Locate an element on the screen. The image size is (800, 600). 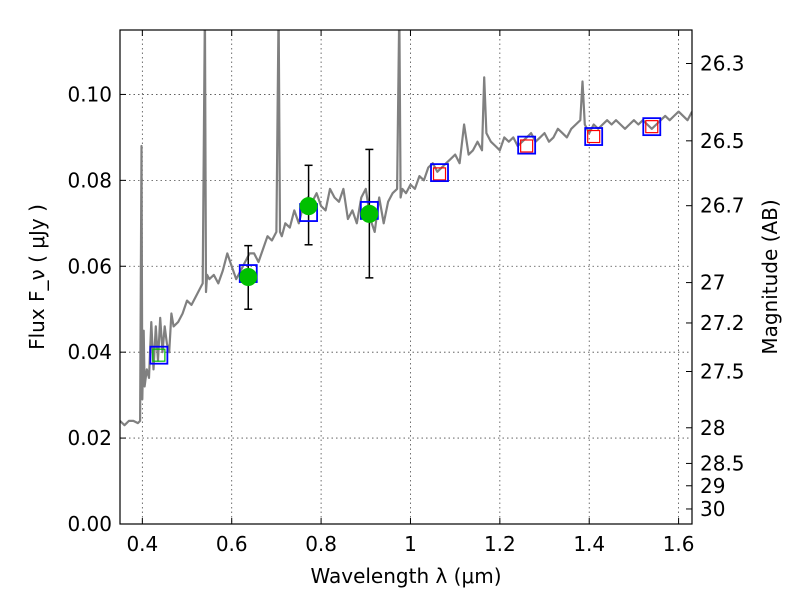
right-tick-label: 26.5 is located at coordinates (722, 141).